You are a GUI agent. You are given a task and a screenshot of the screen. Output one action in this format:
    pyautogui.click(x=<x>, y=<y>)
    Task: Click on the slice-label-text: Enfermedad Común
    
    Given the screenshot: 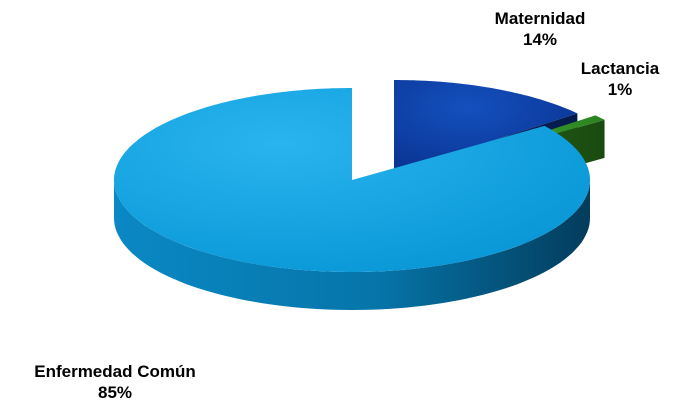 What is the action you would take?
    pyautogui.click(x=115, y=371)
    